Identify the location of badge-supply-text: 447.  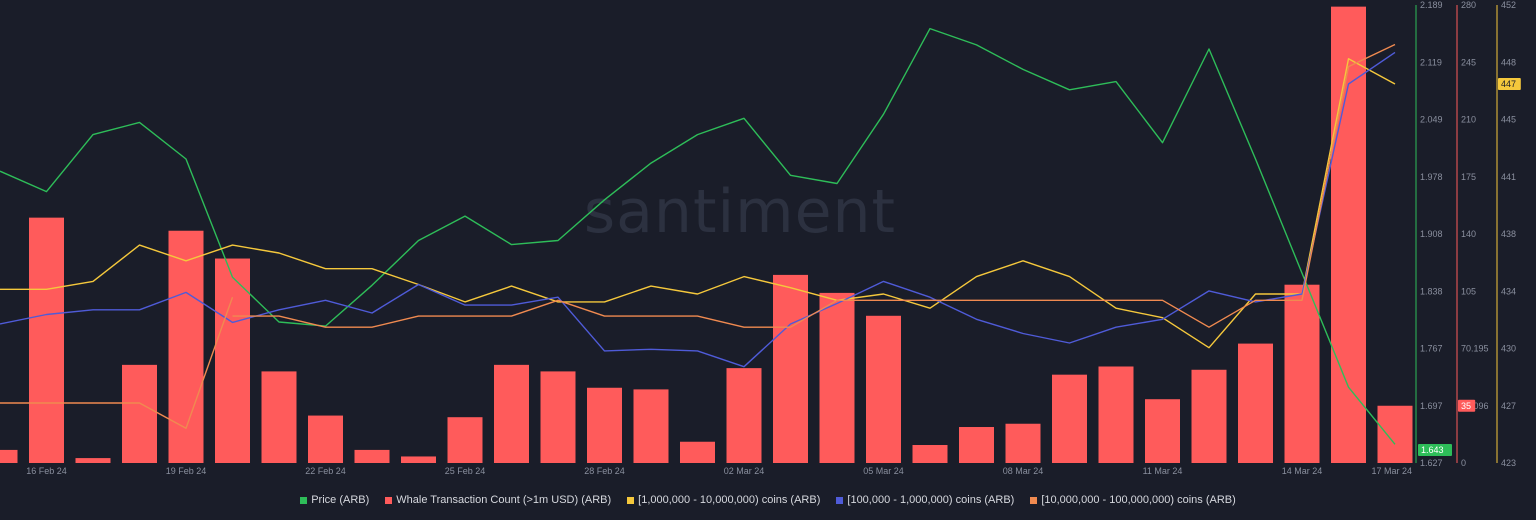
(1508, 84).